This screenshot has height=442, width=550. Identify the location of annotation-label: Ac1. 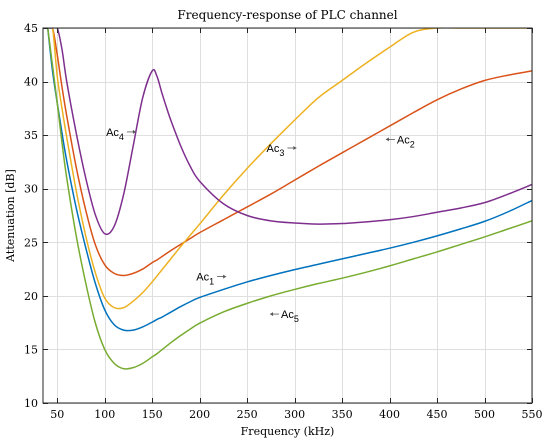
(205, 279).